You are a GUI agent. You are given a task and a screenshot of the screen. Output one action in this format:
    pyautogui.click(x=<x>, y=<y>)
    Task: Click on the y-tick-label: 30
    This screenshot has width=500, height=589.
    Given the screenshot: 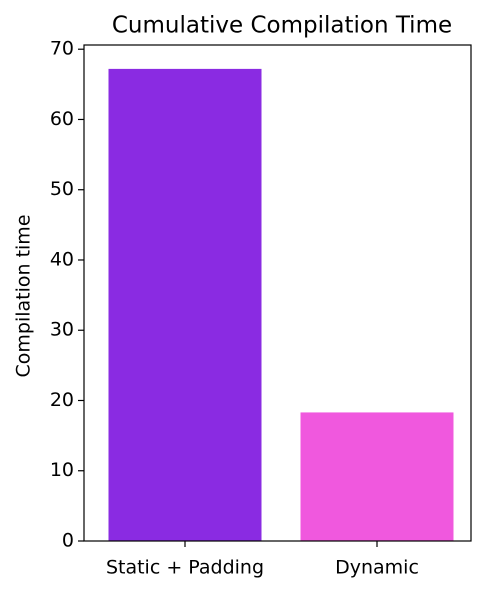 What is the action you would take?
    pyautogui.click(x=62, y=330)
    